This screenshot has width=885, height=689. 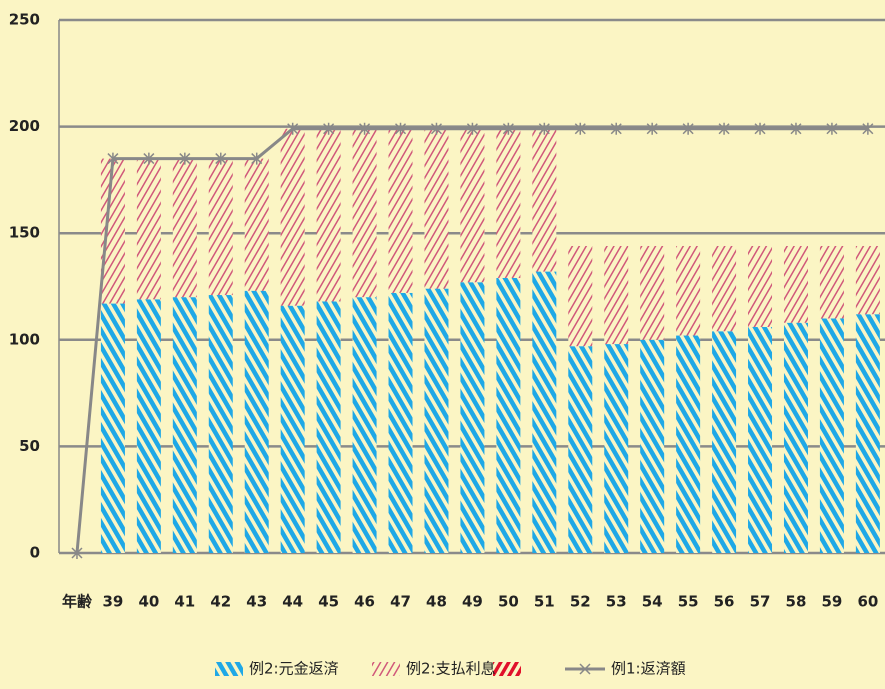 I want to click on x-tick-label: 56, so click(x=724, y=602).